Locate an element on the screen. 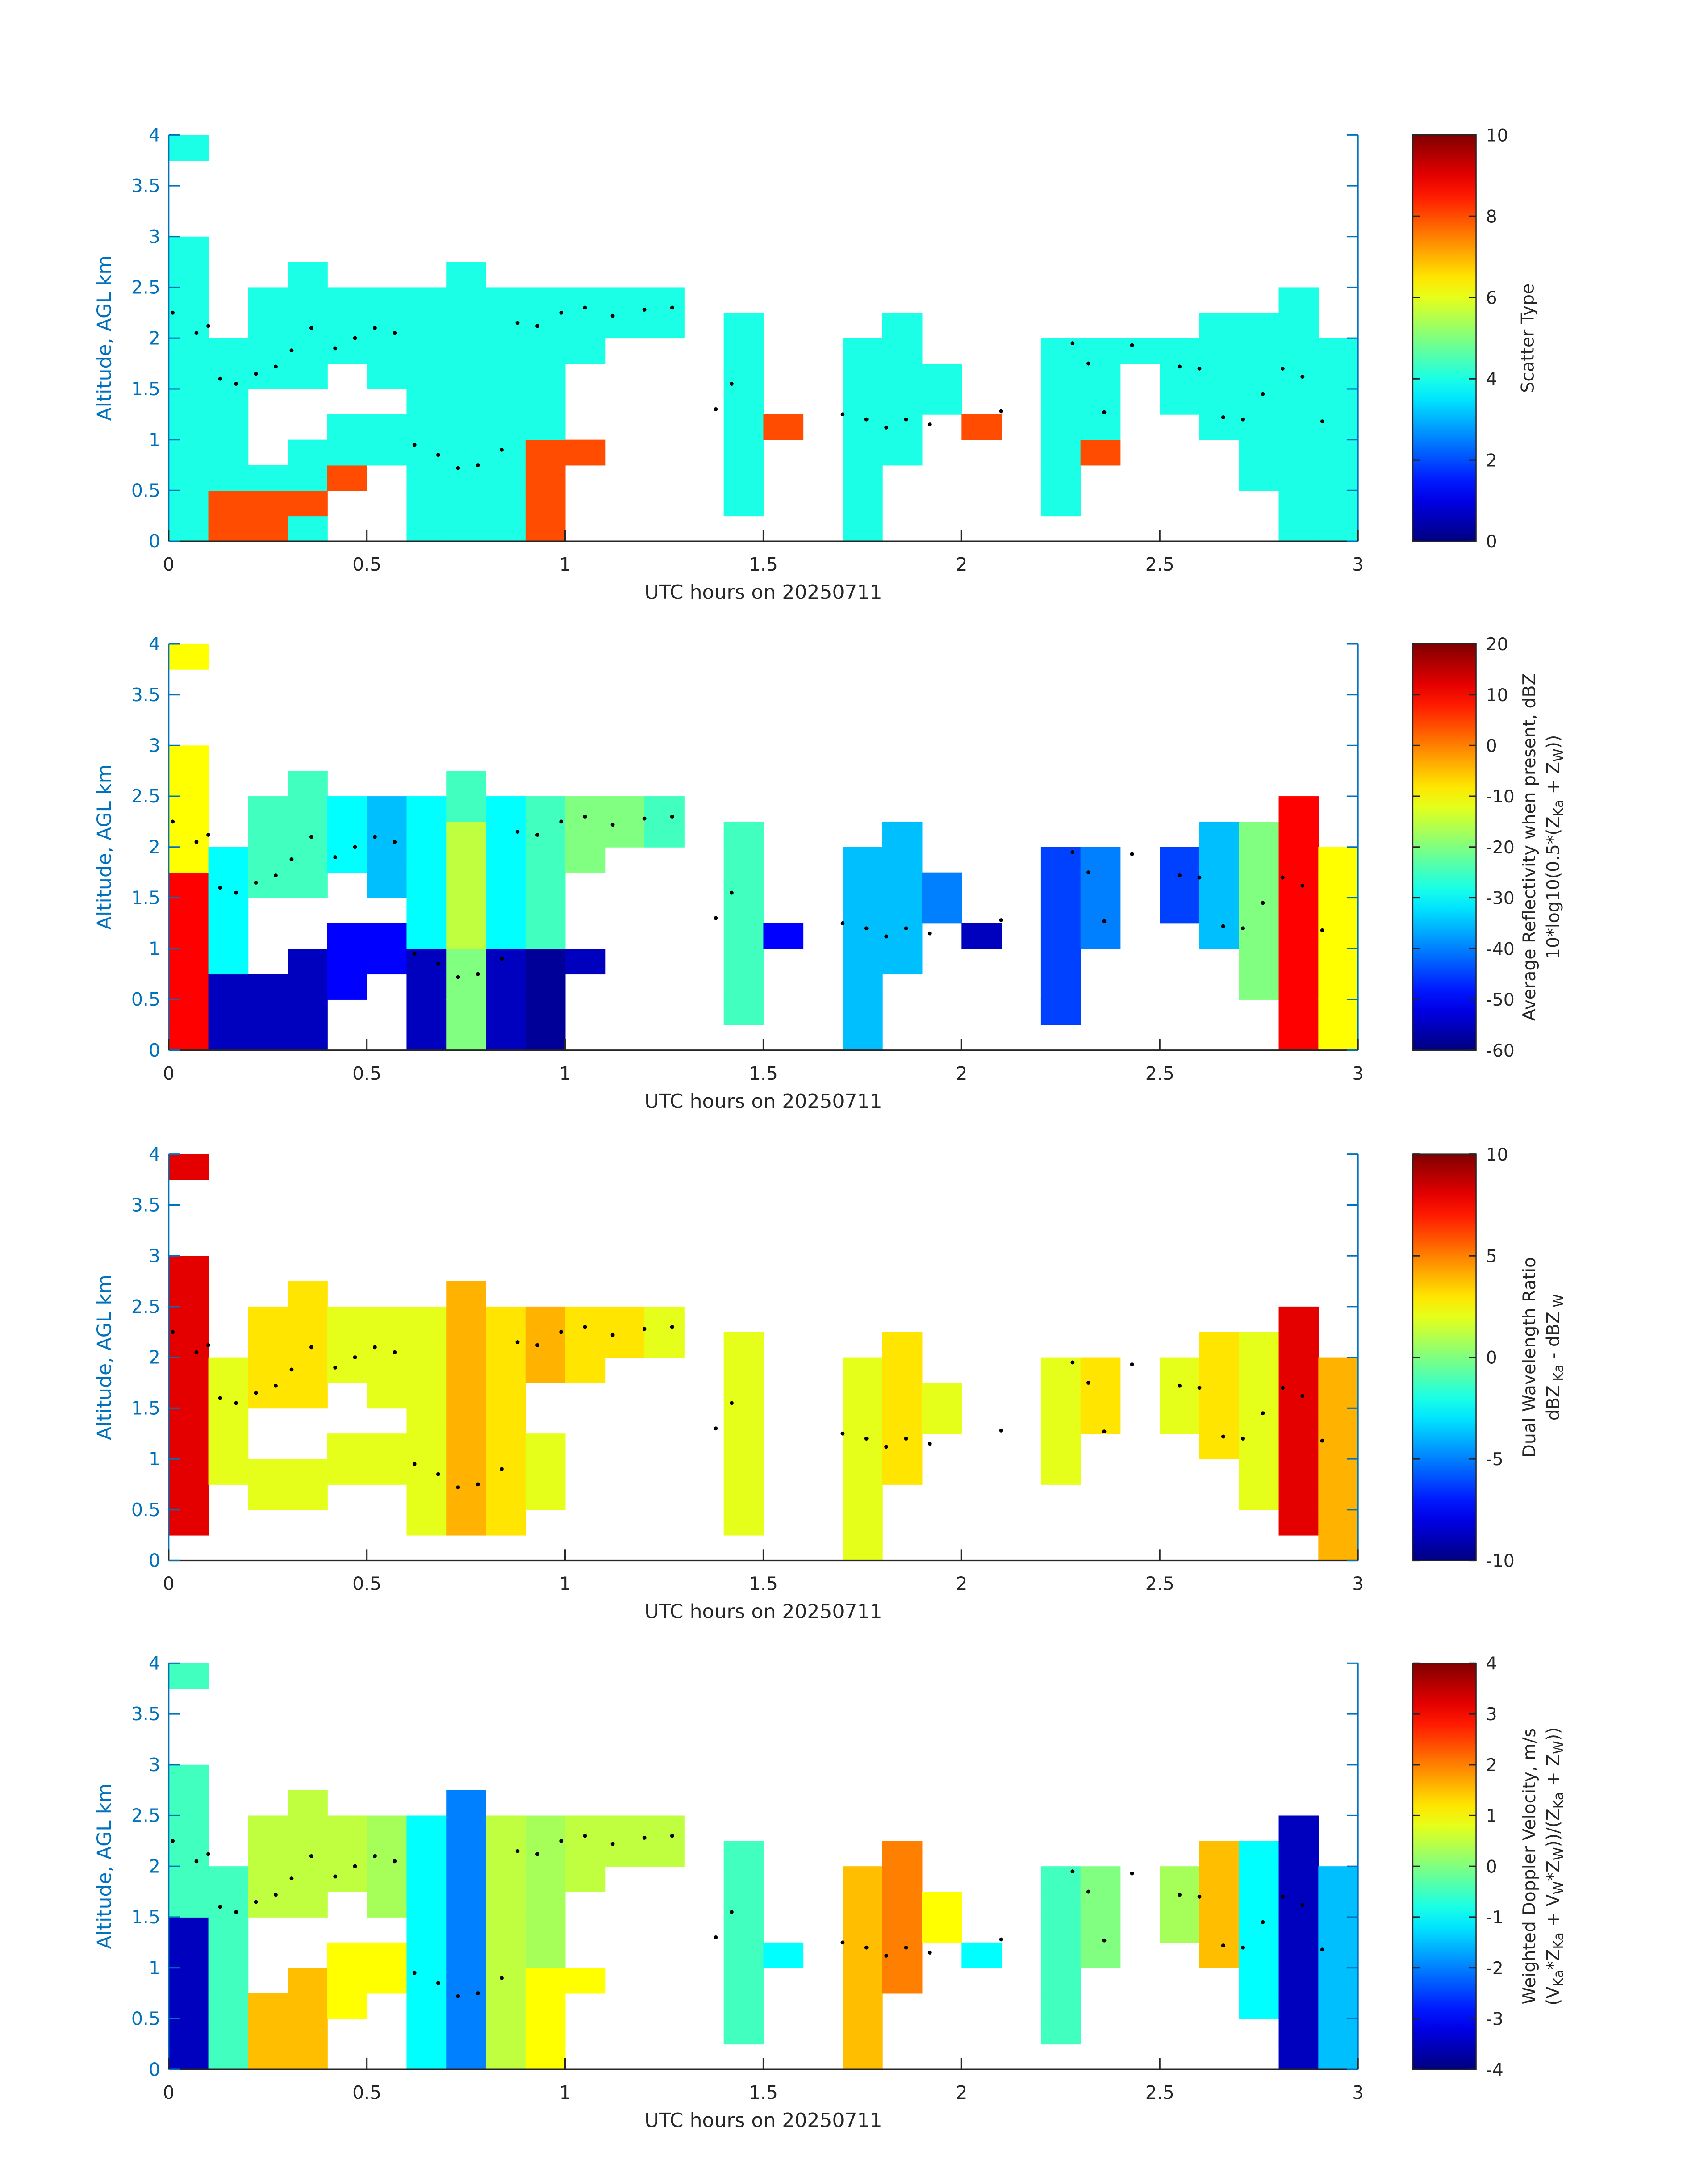 The width and height of the screenshot is (1708, 2177). x-tick-label: 1.5 is located at coordinates (763, 2092).